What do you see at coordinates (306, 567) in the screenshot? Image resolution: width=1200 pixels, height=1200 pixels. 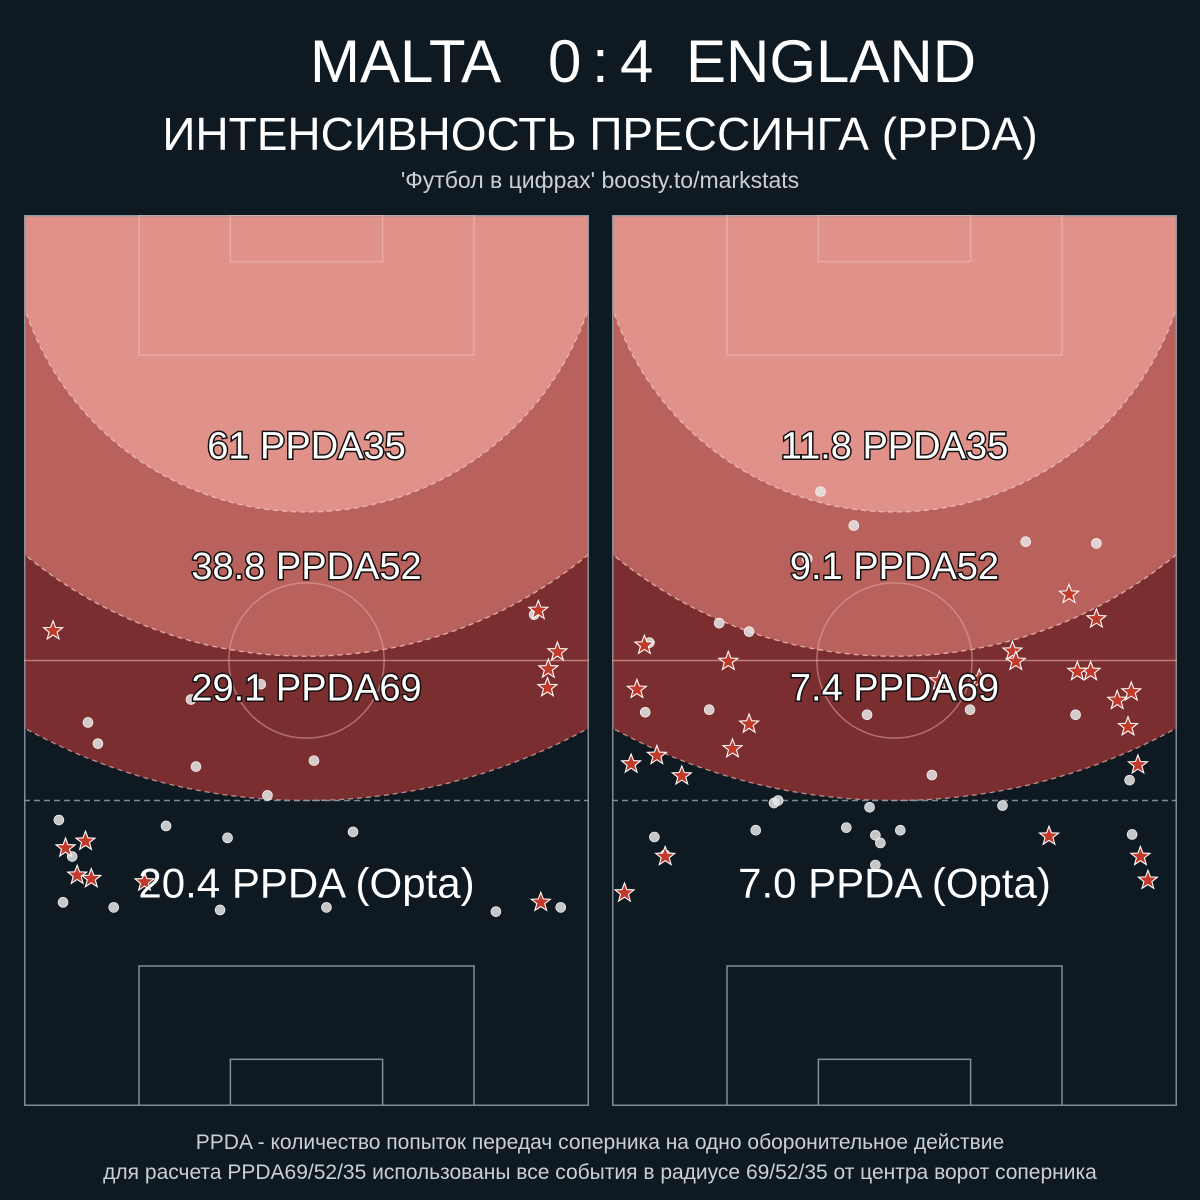 I see `ppda52-label: 38.8 PPDA52` at bounding box center [306, 567].